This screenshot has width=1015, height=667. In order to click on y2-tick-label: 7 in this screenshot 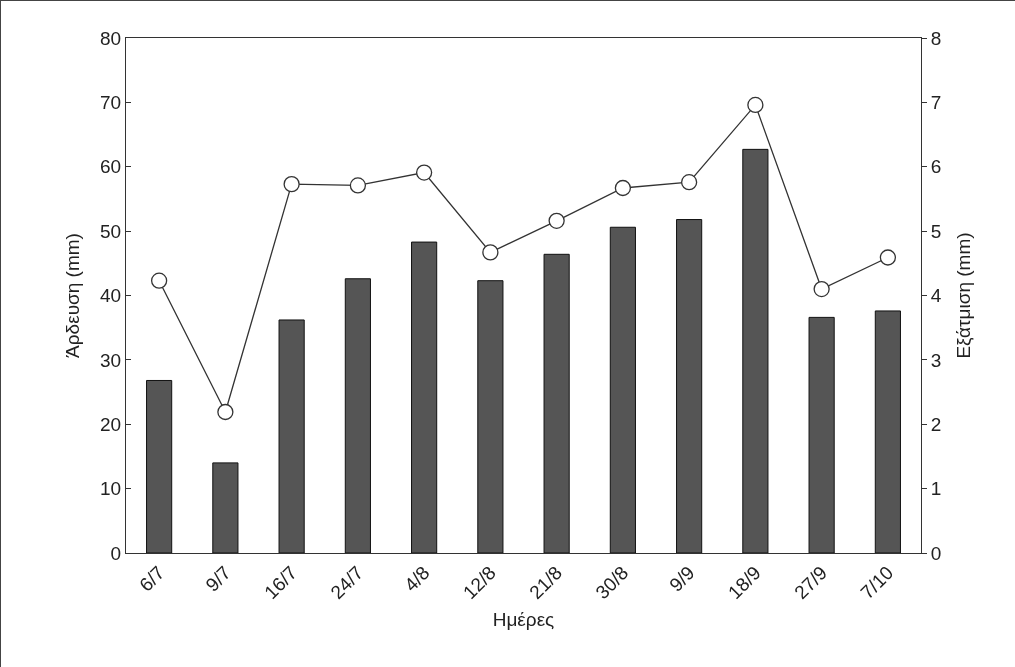, I will do `click(936, 103)`.